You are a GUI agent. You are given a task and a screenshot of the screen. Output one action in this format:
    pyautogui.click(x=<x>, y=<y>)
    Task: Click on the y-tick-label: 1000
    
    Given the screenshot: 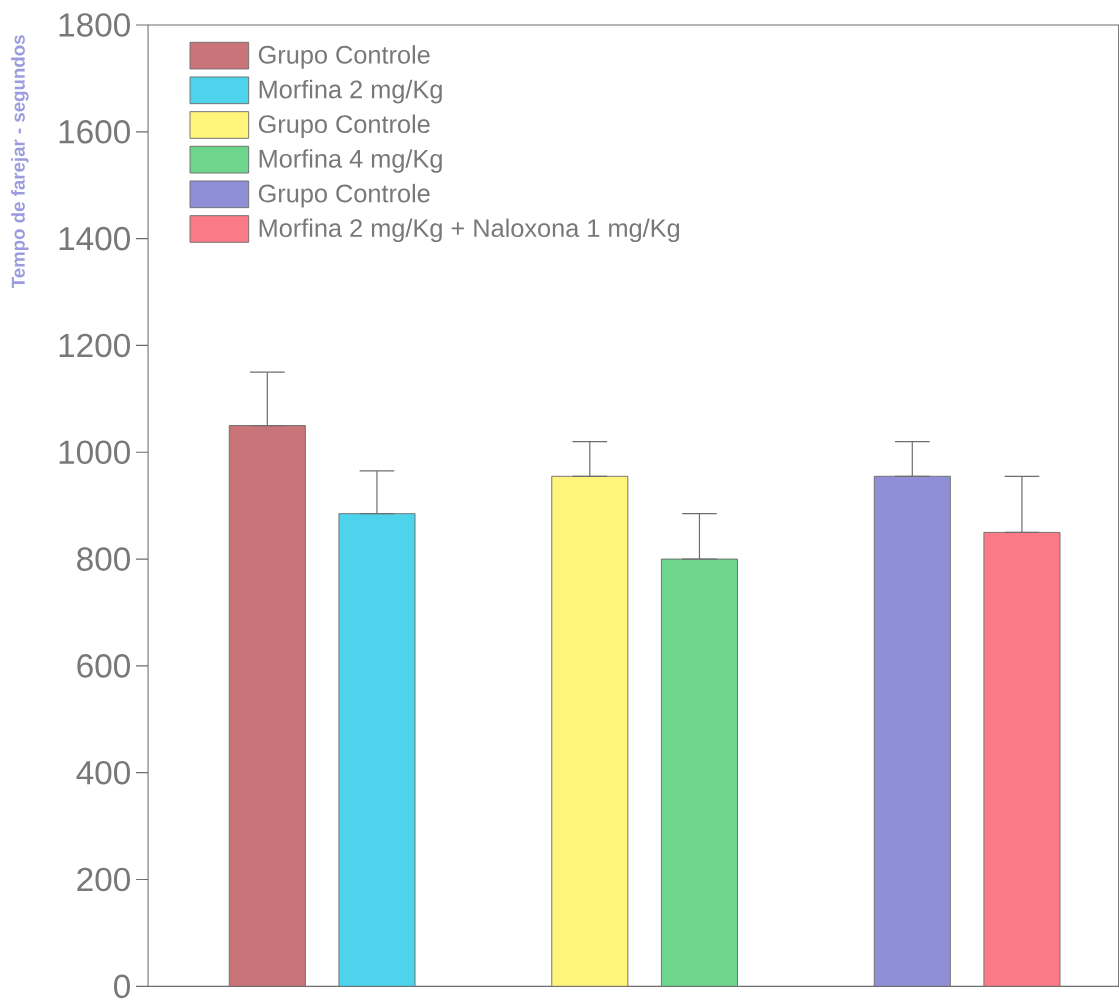 What is the action you would take?
    pyautogui.click(x=94, y=452)
    